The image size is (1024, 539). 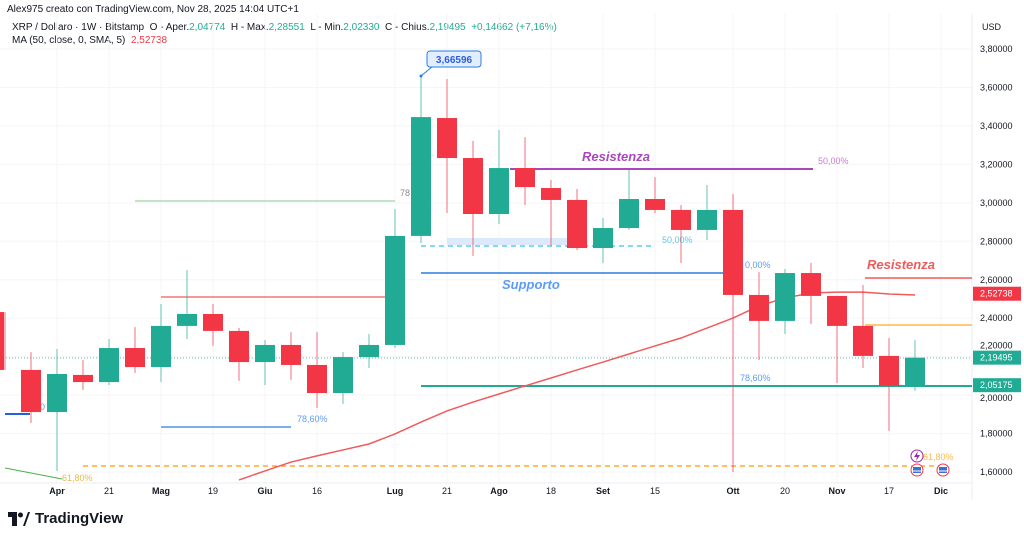 What do you see at coordinates (603, 491) in the screenshot?
I see `time-tick-label: Set` at bounding box center [603, 491].